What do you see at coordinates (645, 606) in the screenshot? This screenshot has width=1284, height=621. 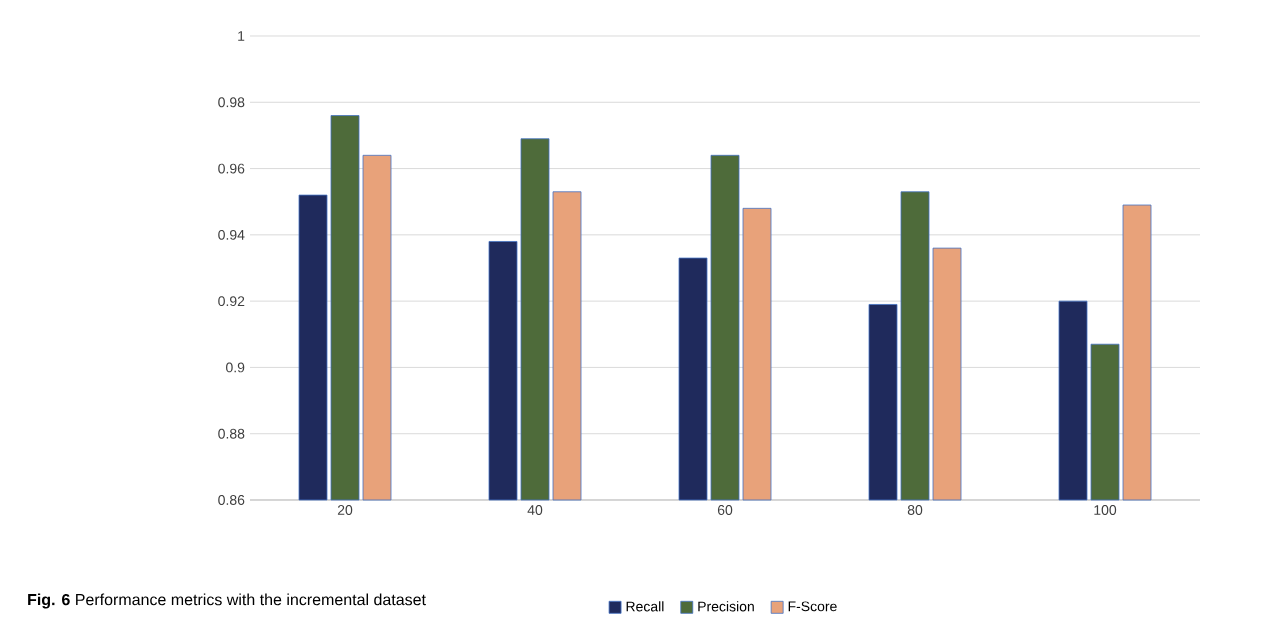 I see `legend-label: Recall` at bounding box center [645, 606].